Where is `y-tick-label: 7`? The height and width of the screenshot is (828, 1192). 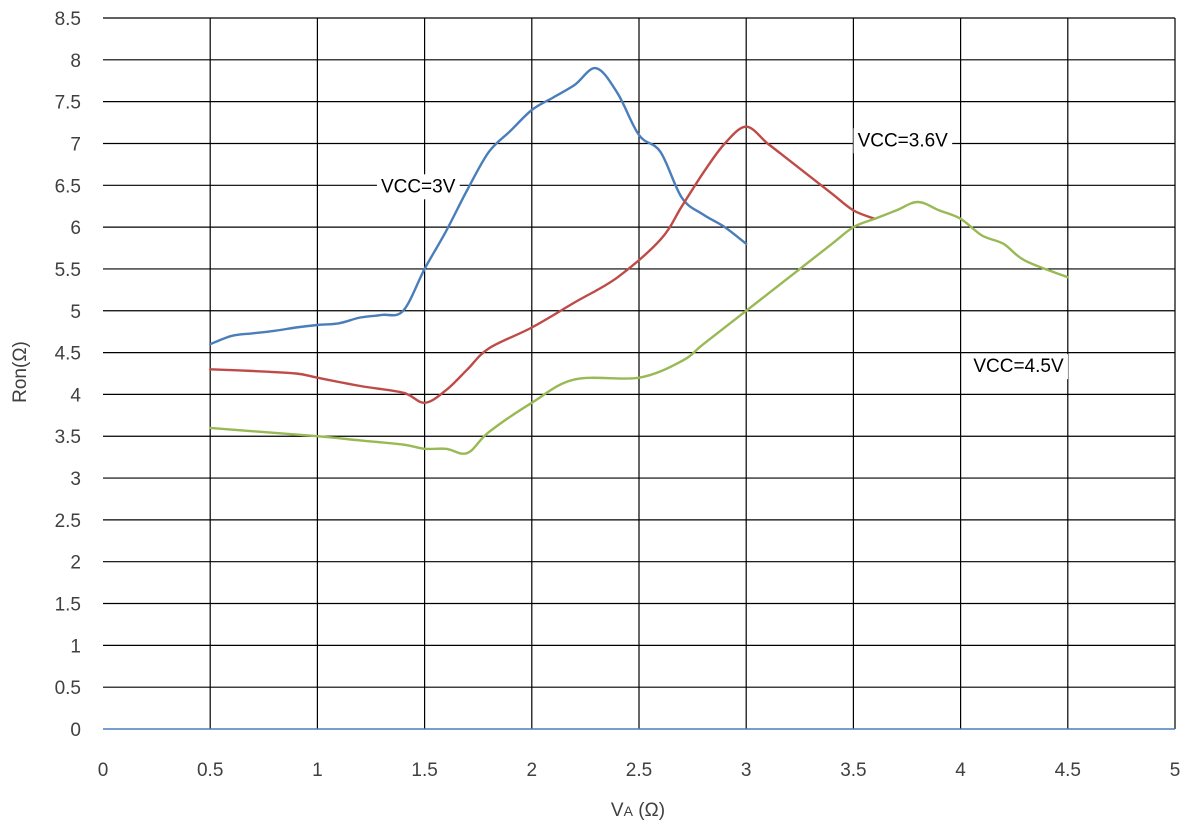
y-tick-label: 7 is located at coordinates (75, 144).